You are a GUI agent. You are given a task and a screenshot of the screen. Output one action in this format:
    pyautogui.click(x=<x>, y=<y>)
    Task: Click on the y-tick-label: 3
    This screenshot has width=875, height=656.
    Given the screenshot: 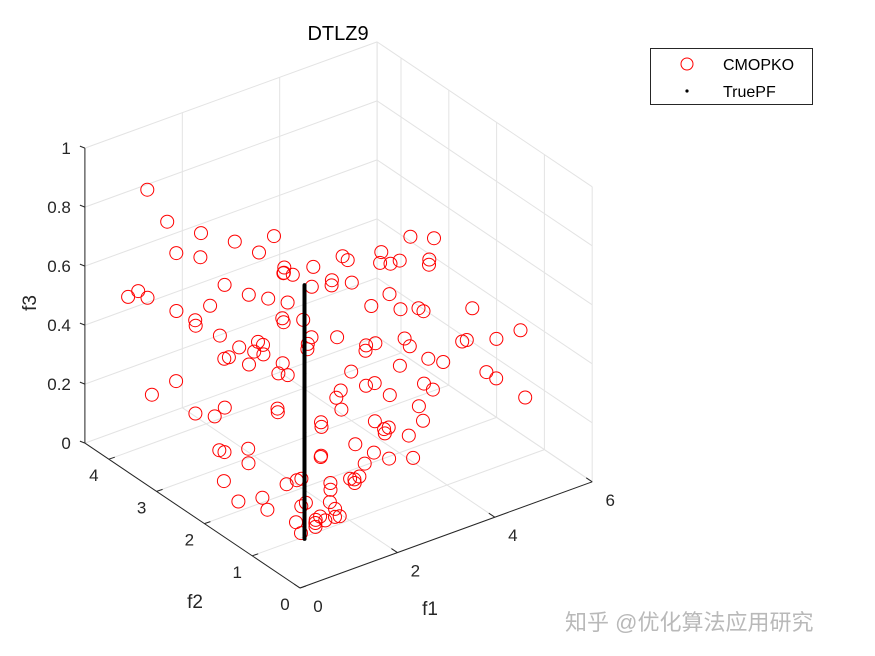 What is the action you would take?
    pyautogui.click(x=141, y=507)
    